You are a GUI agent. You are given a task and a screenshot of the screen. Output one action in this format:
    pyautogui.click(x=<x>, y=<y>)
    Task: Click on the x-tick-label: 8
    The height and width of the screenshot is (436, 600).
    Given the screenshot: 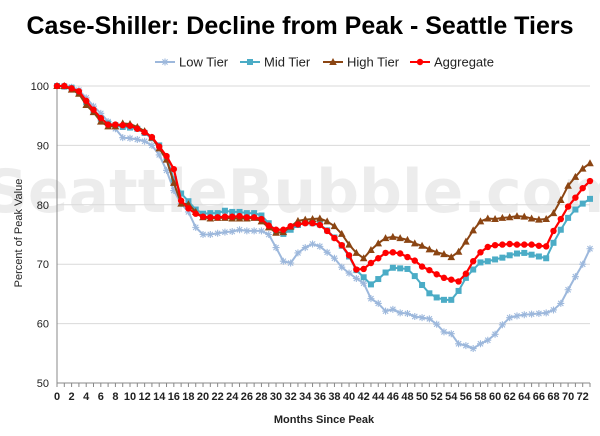 What is the action you would take?
    pyautogui.click(x=115, y=397)
    